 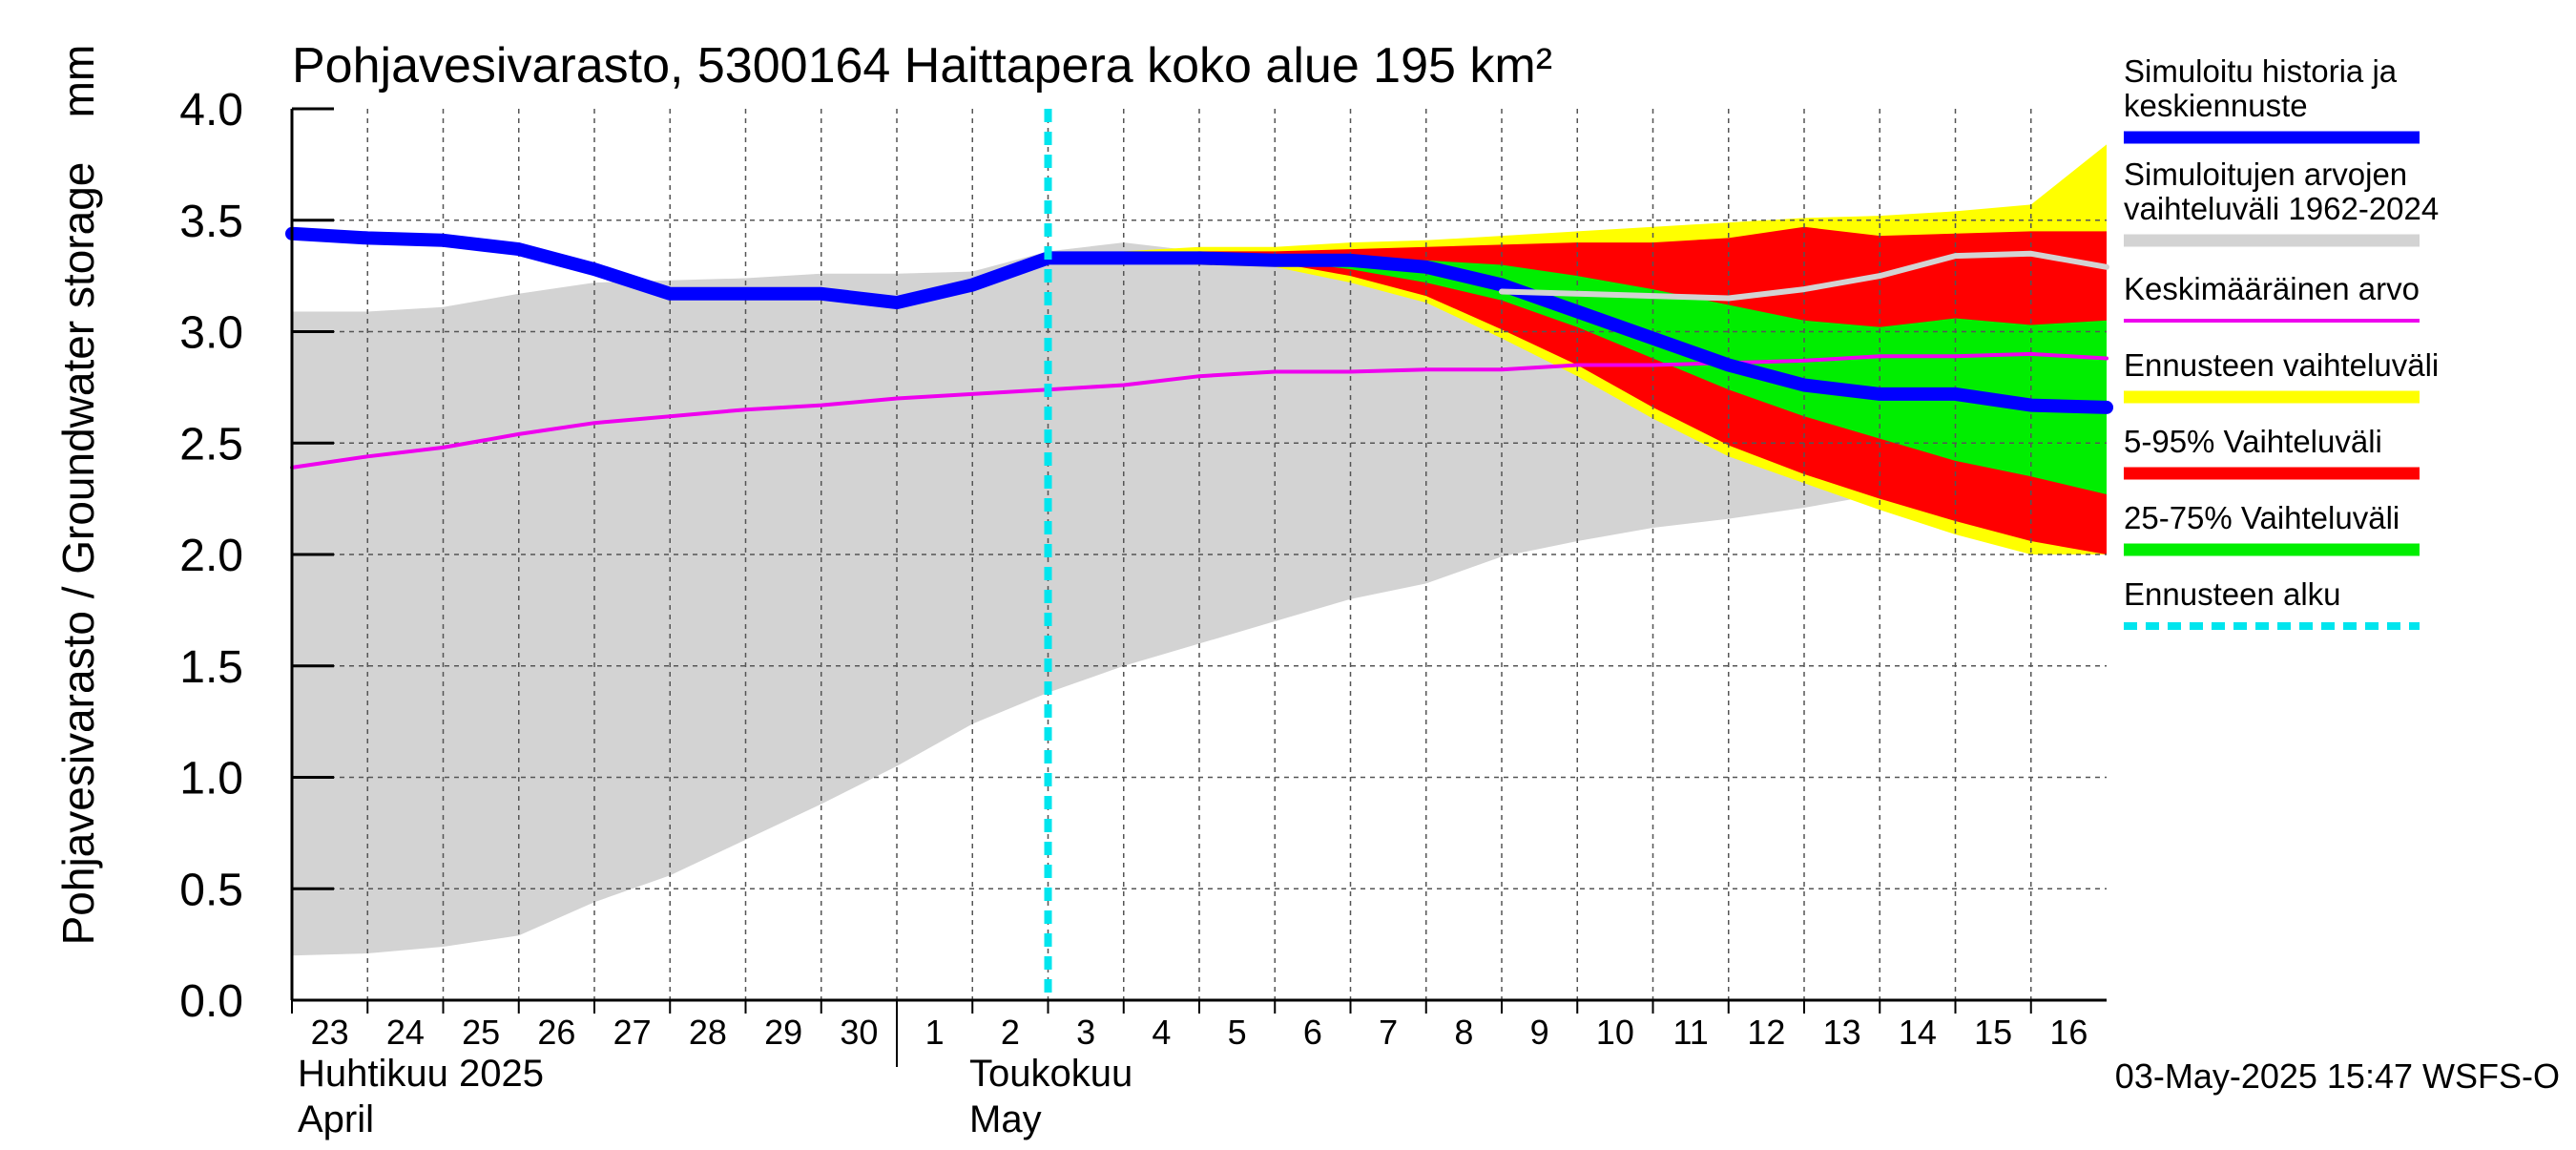 What do you see at coordinates (2281, 208) in the screenshot?
I see `legend-label: vaihteluväli 1962-2024` at bounding box center [2281, 208].